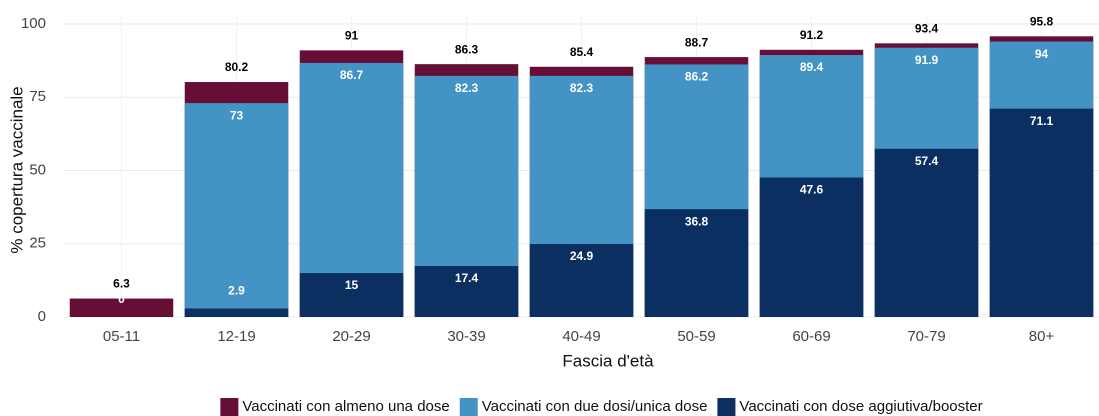  Describe the element at coordinates (352, 36) in the screenshot. I see `data-label: 91` at that location.